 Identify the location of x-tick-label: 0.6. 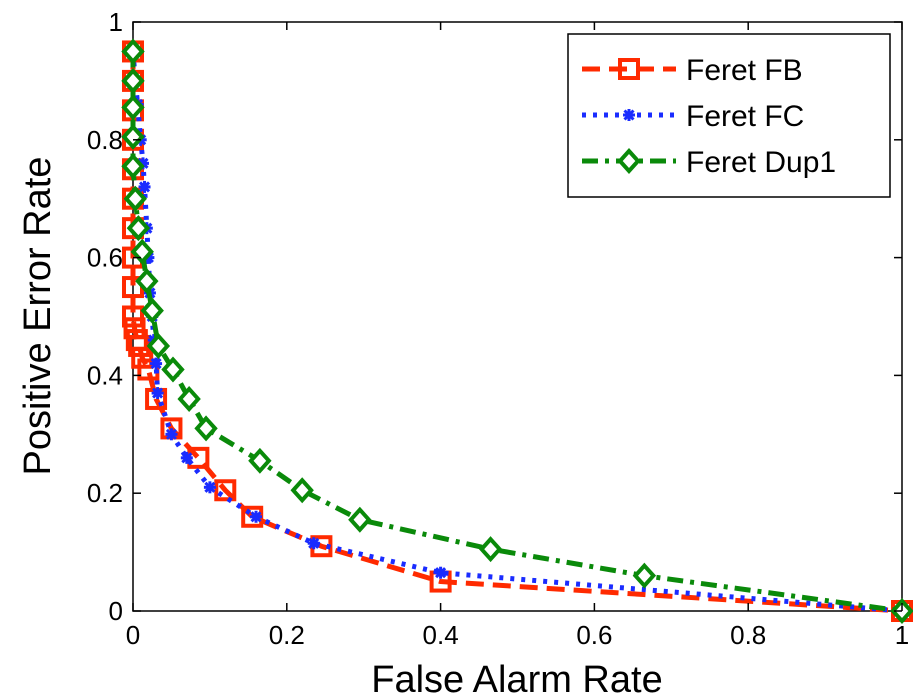
(594, 635).